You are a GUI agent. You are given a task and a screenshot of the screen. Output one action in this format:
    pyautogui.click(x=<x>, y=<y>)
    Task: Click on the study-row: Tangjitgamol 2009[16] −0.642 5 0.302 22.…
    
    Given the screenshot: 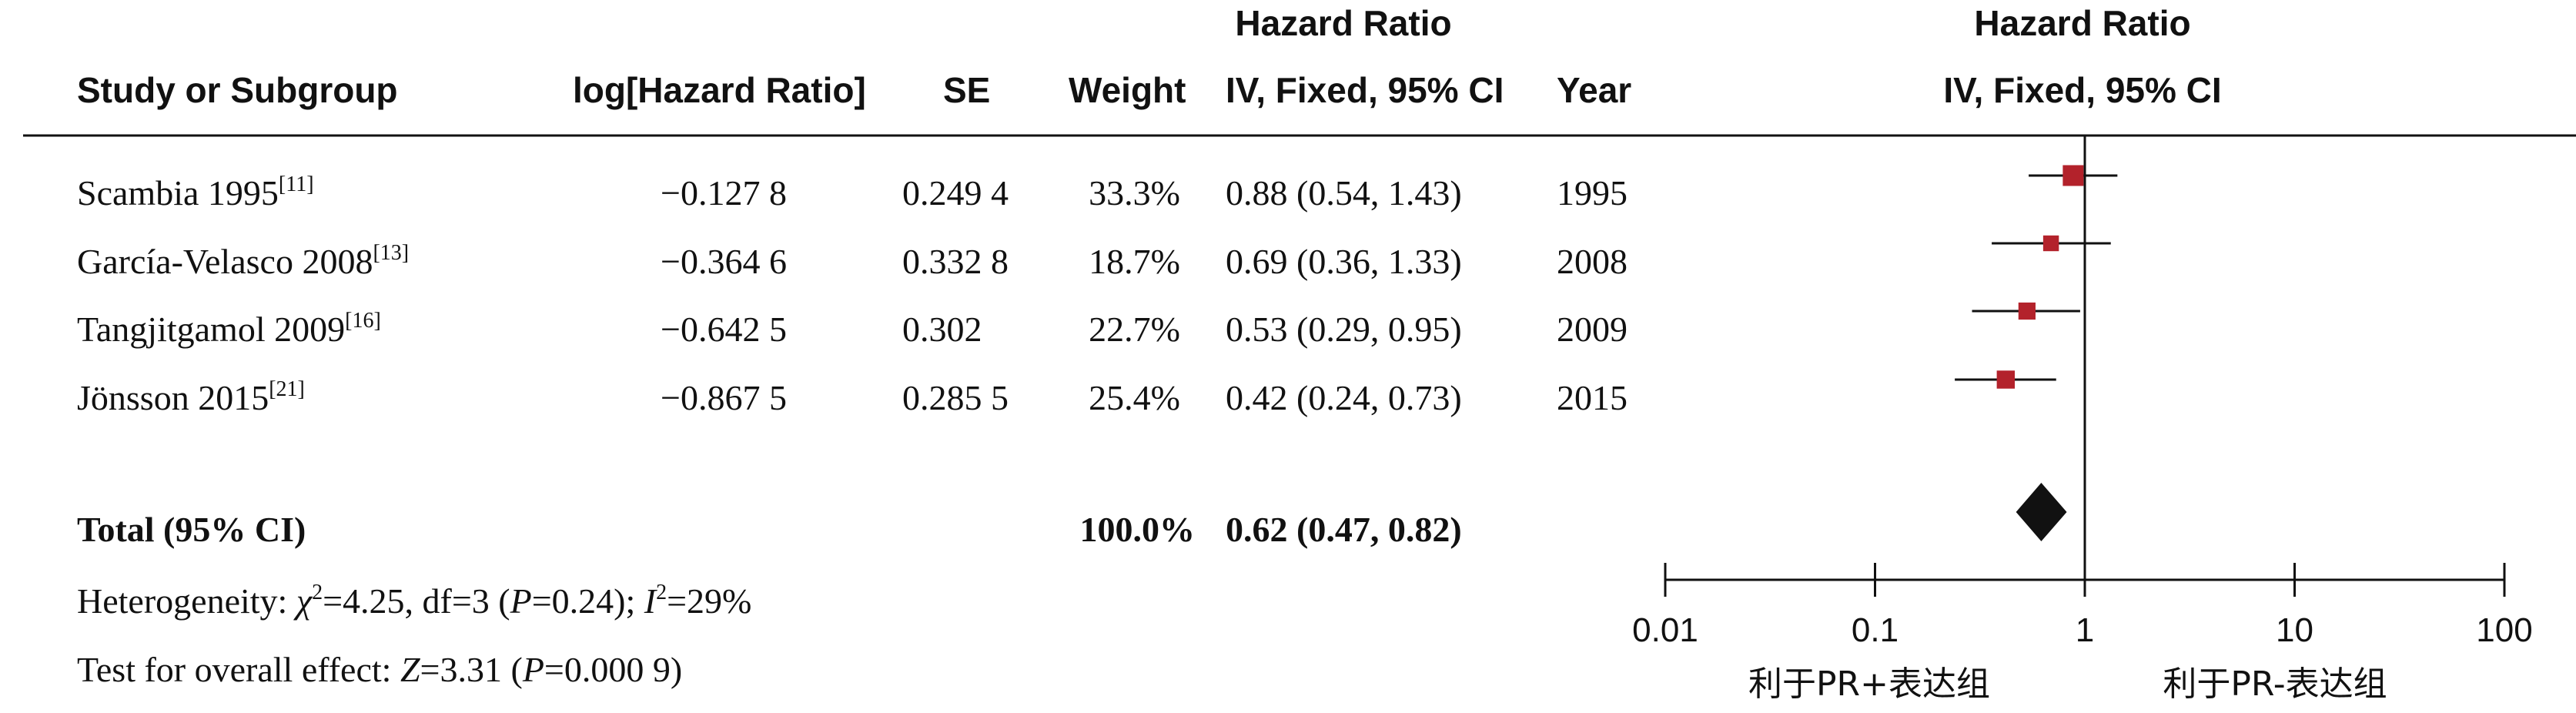 What is the action you would take?
    pyautogui.click(x=853, y=329)
    